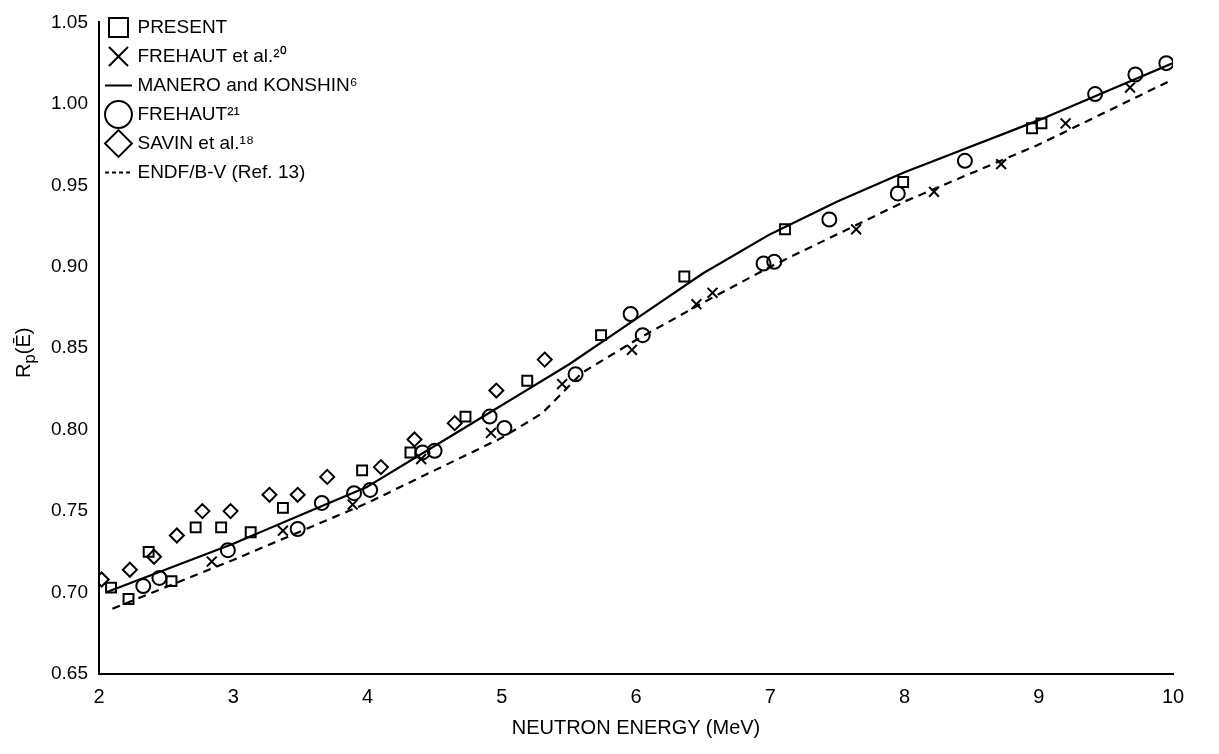 The image size is (1219, 754). I want to click on x-tick-label: 3, so click(233, 695).